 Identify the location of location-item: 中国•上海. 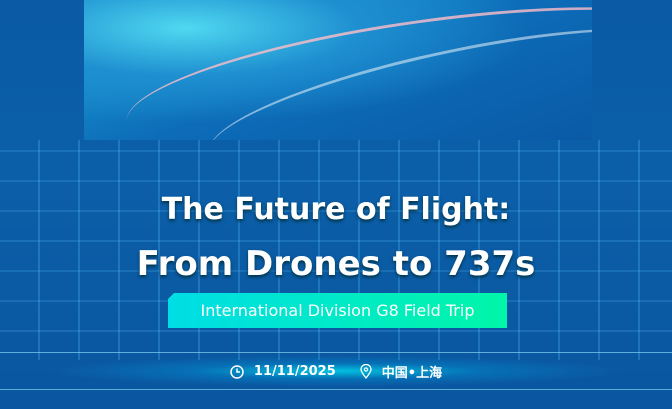
(401, 371).